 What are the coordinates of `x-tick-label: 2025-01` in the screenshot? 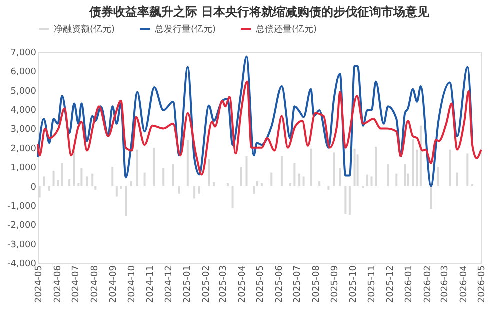 It's located at (188, 285).